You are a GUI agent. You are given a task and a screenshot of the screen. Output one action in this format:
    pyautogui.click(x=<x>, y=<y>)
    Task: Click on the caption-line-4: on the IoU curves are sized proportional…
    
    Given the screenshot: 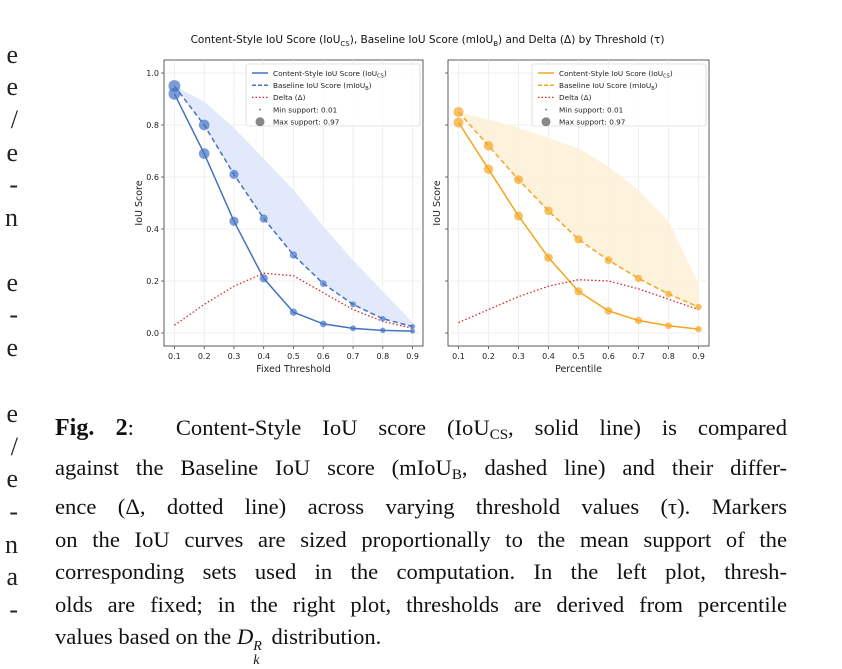 What is the action you would take?
    pyautogui.click(x=421, y=539)
    